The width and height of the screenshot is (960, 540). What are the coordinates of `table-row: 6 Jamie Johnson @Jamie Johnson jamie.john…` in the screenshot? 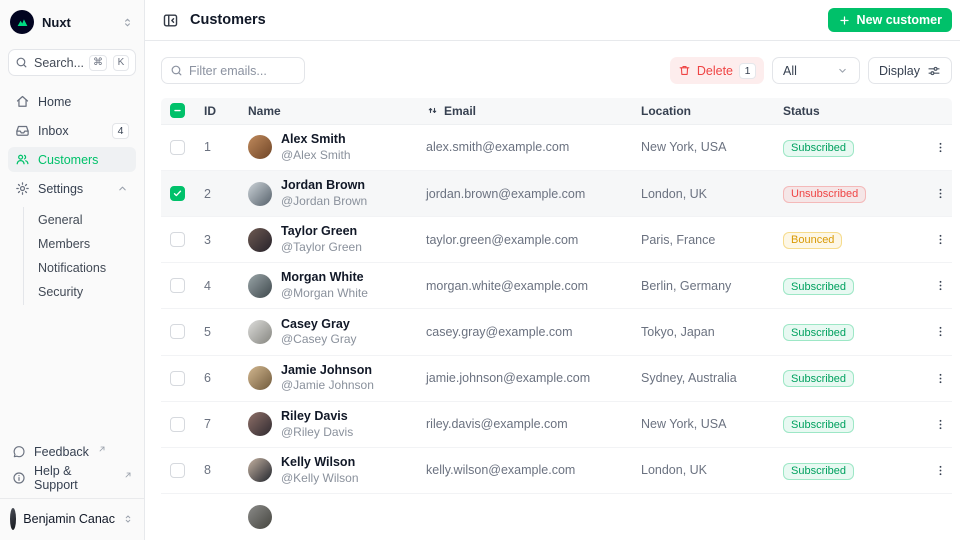 It's located at (556, 378).